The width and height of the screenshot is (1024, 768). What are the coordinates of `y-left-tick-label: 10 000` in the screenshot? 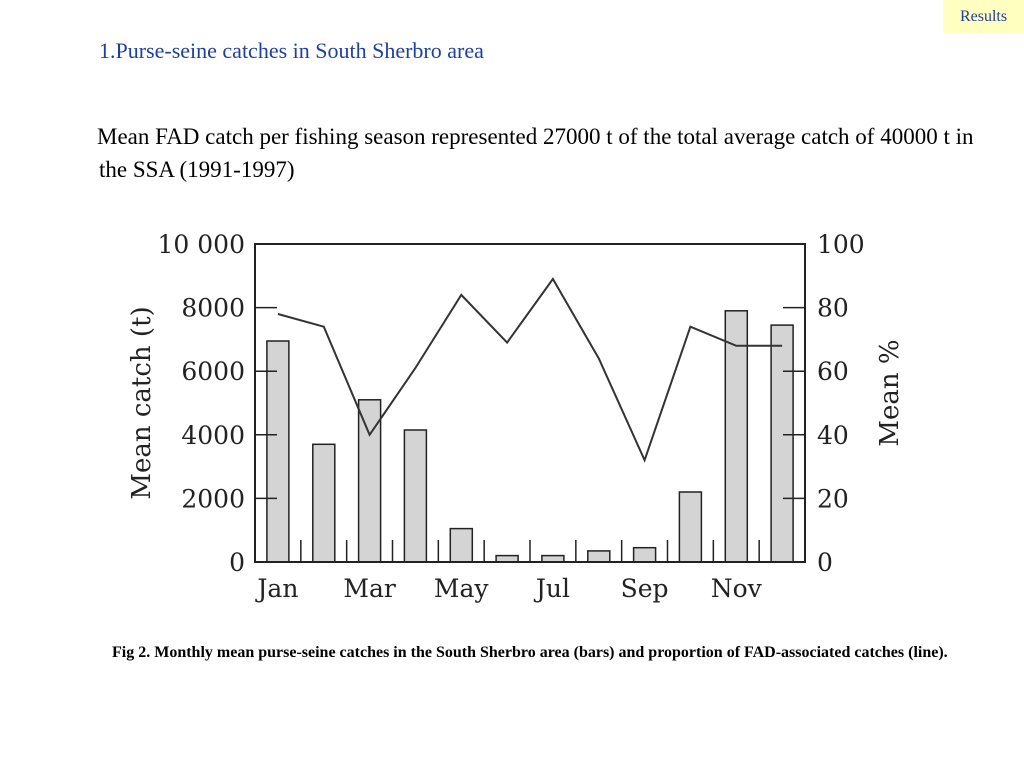 It's located at (201, 244).